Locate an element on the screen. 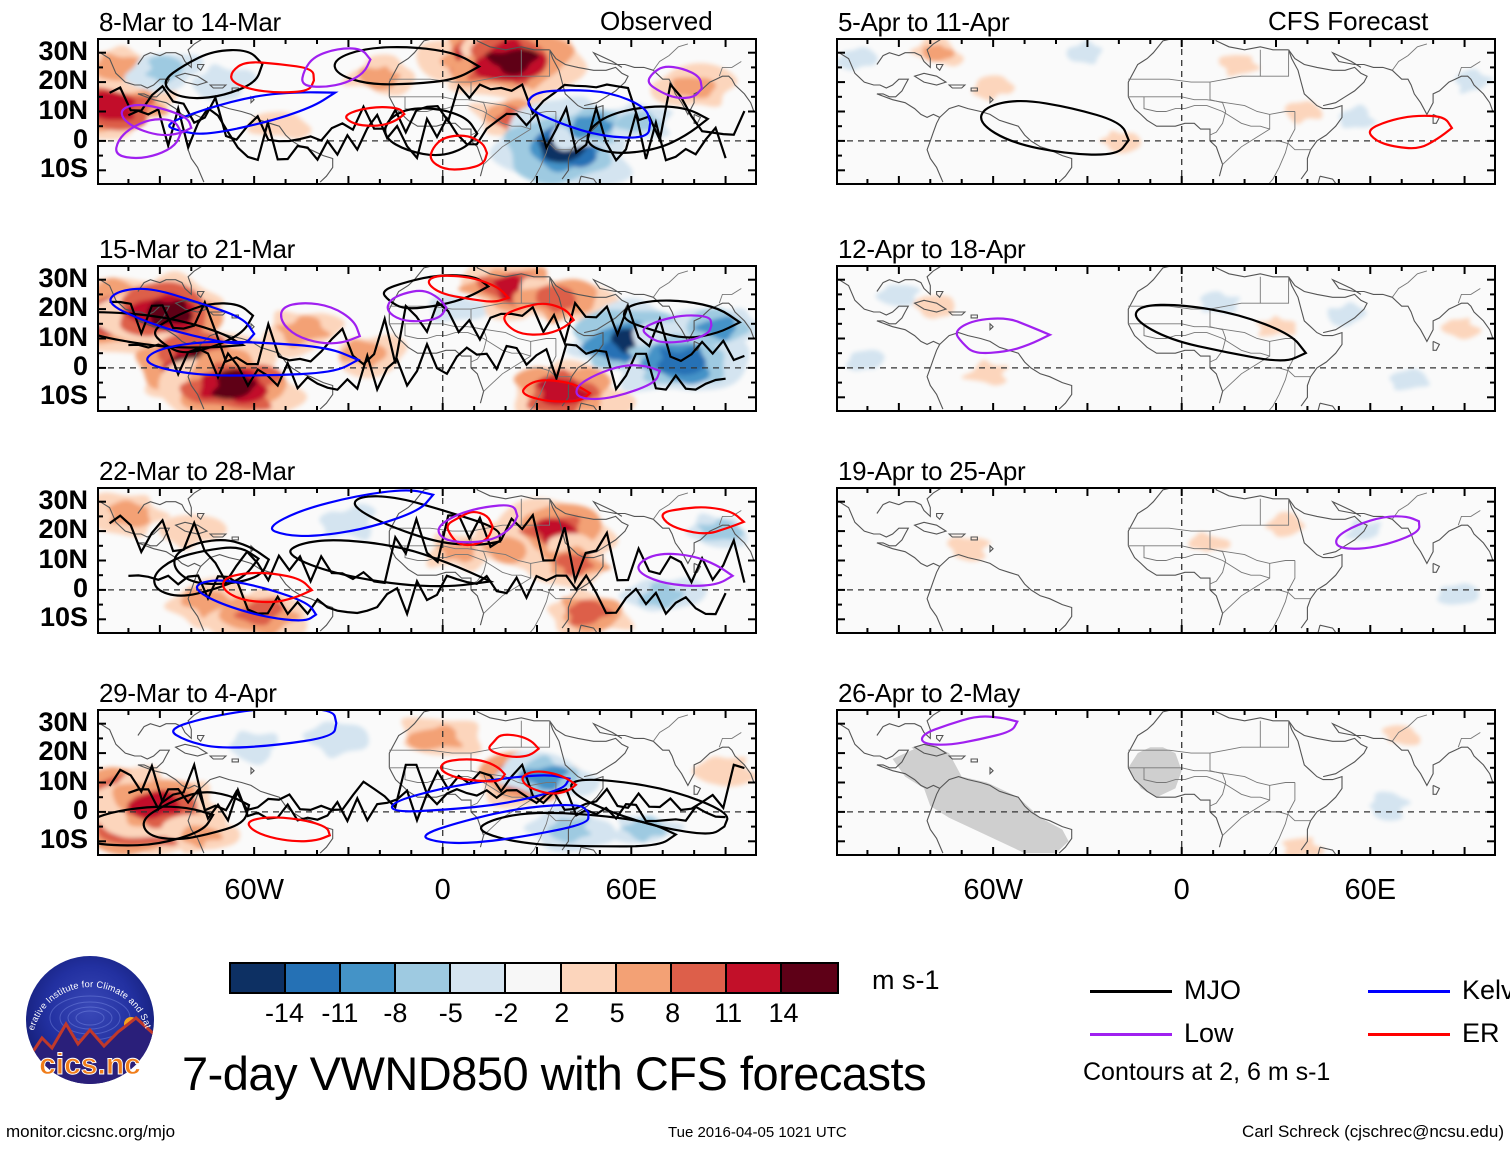  panel-title: 22-Mar to 28-Mar is located at coordinates (197, 471).